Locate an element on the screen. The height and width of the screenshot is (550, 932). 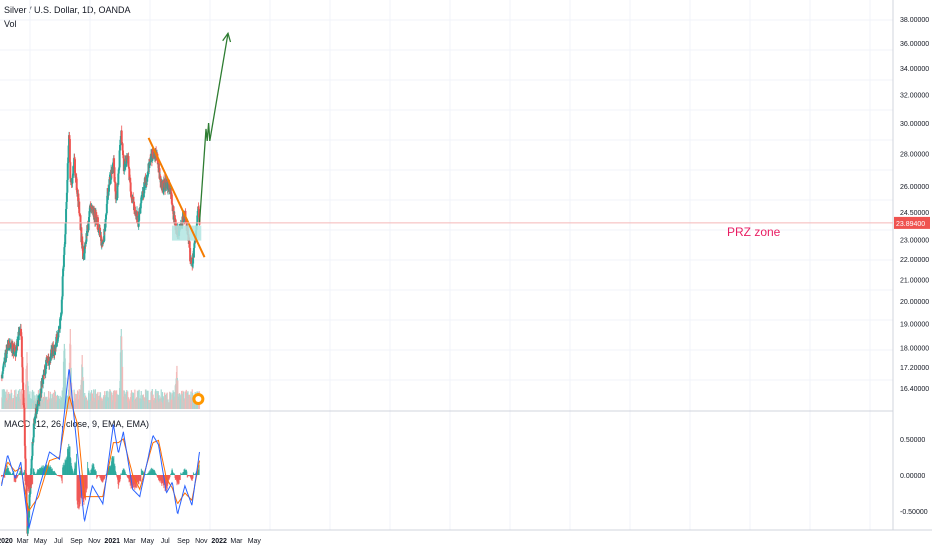
time-tick-label: Nov is located at coordinates (201, 541).